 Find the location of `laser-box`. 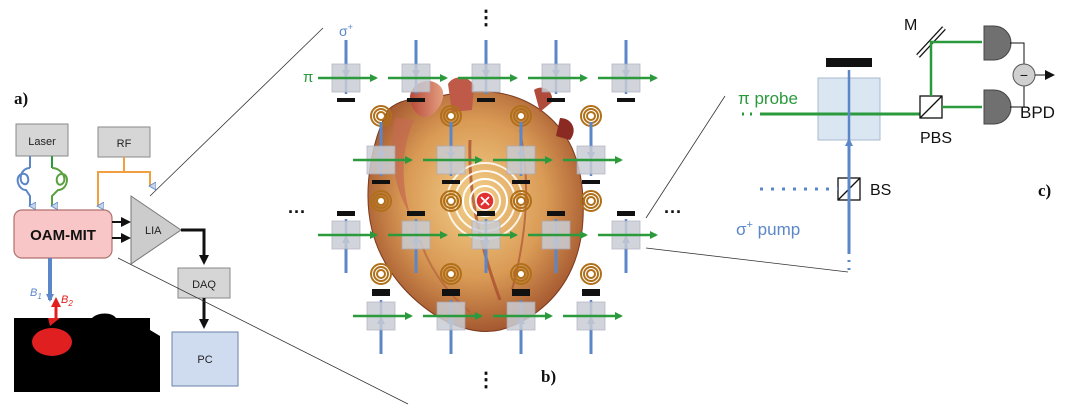

laser-box is located at coordinates (42, 140).